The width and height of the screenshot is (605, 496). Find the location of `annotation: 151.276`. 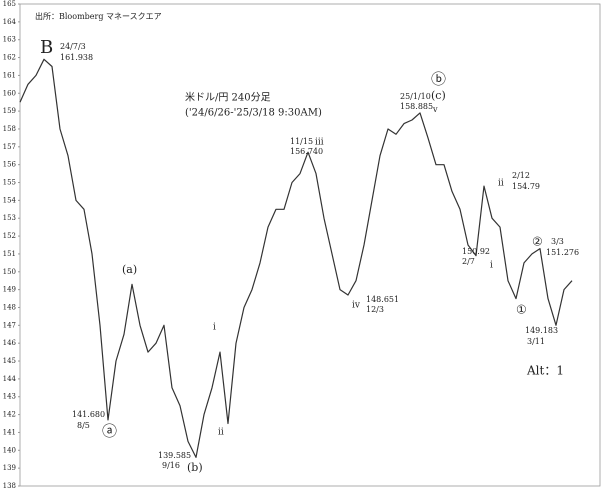

annotation: 151.276 is located at coordinates (562, 252).